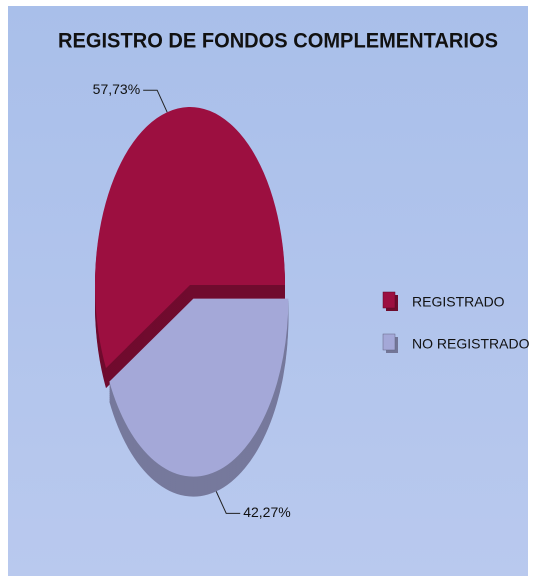 This screenshot has height=584, width=536. What do you see at coordinates (458, 302) in the screenshot?
I see `legend-label: REGISTRADO` at bounding box center [458, 302].